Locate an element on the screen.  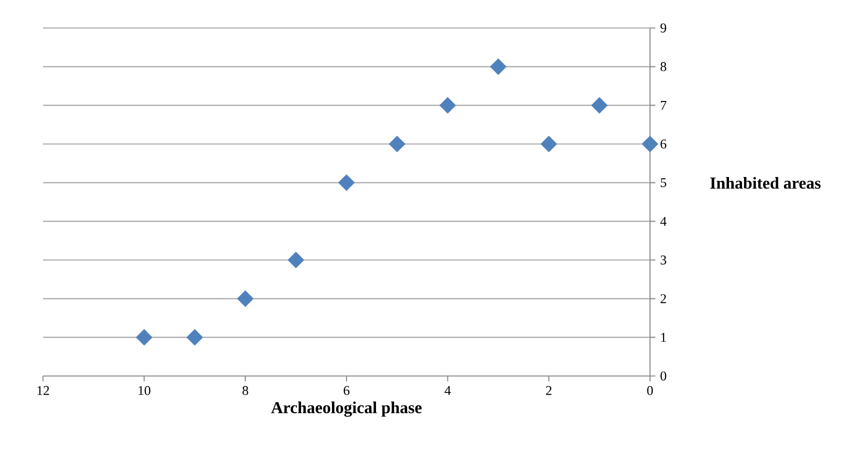
x-tick-label: 0 is located at coordinates (650, 391).